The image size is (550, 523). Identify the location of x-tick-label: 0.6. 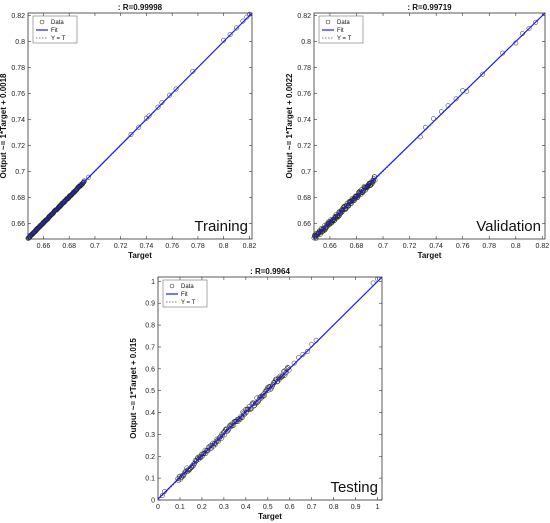
(290, 507).